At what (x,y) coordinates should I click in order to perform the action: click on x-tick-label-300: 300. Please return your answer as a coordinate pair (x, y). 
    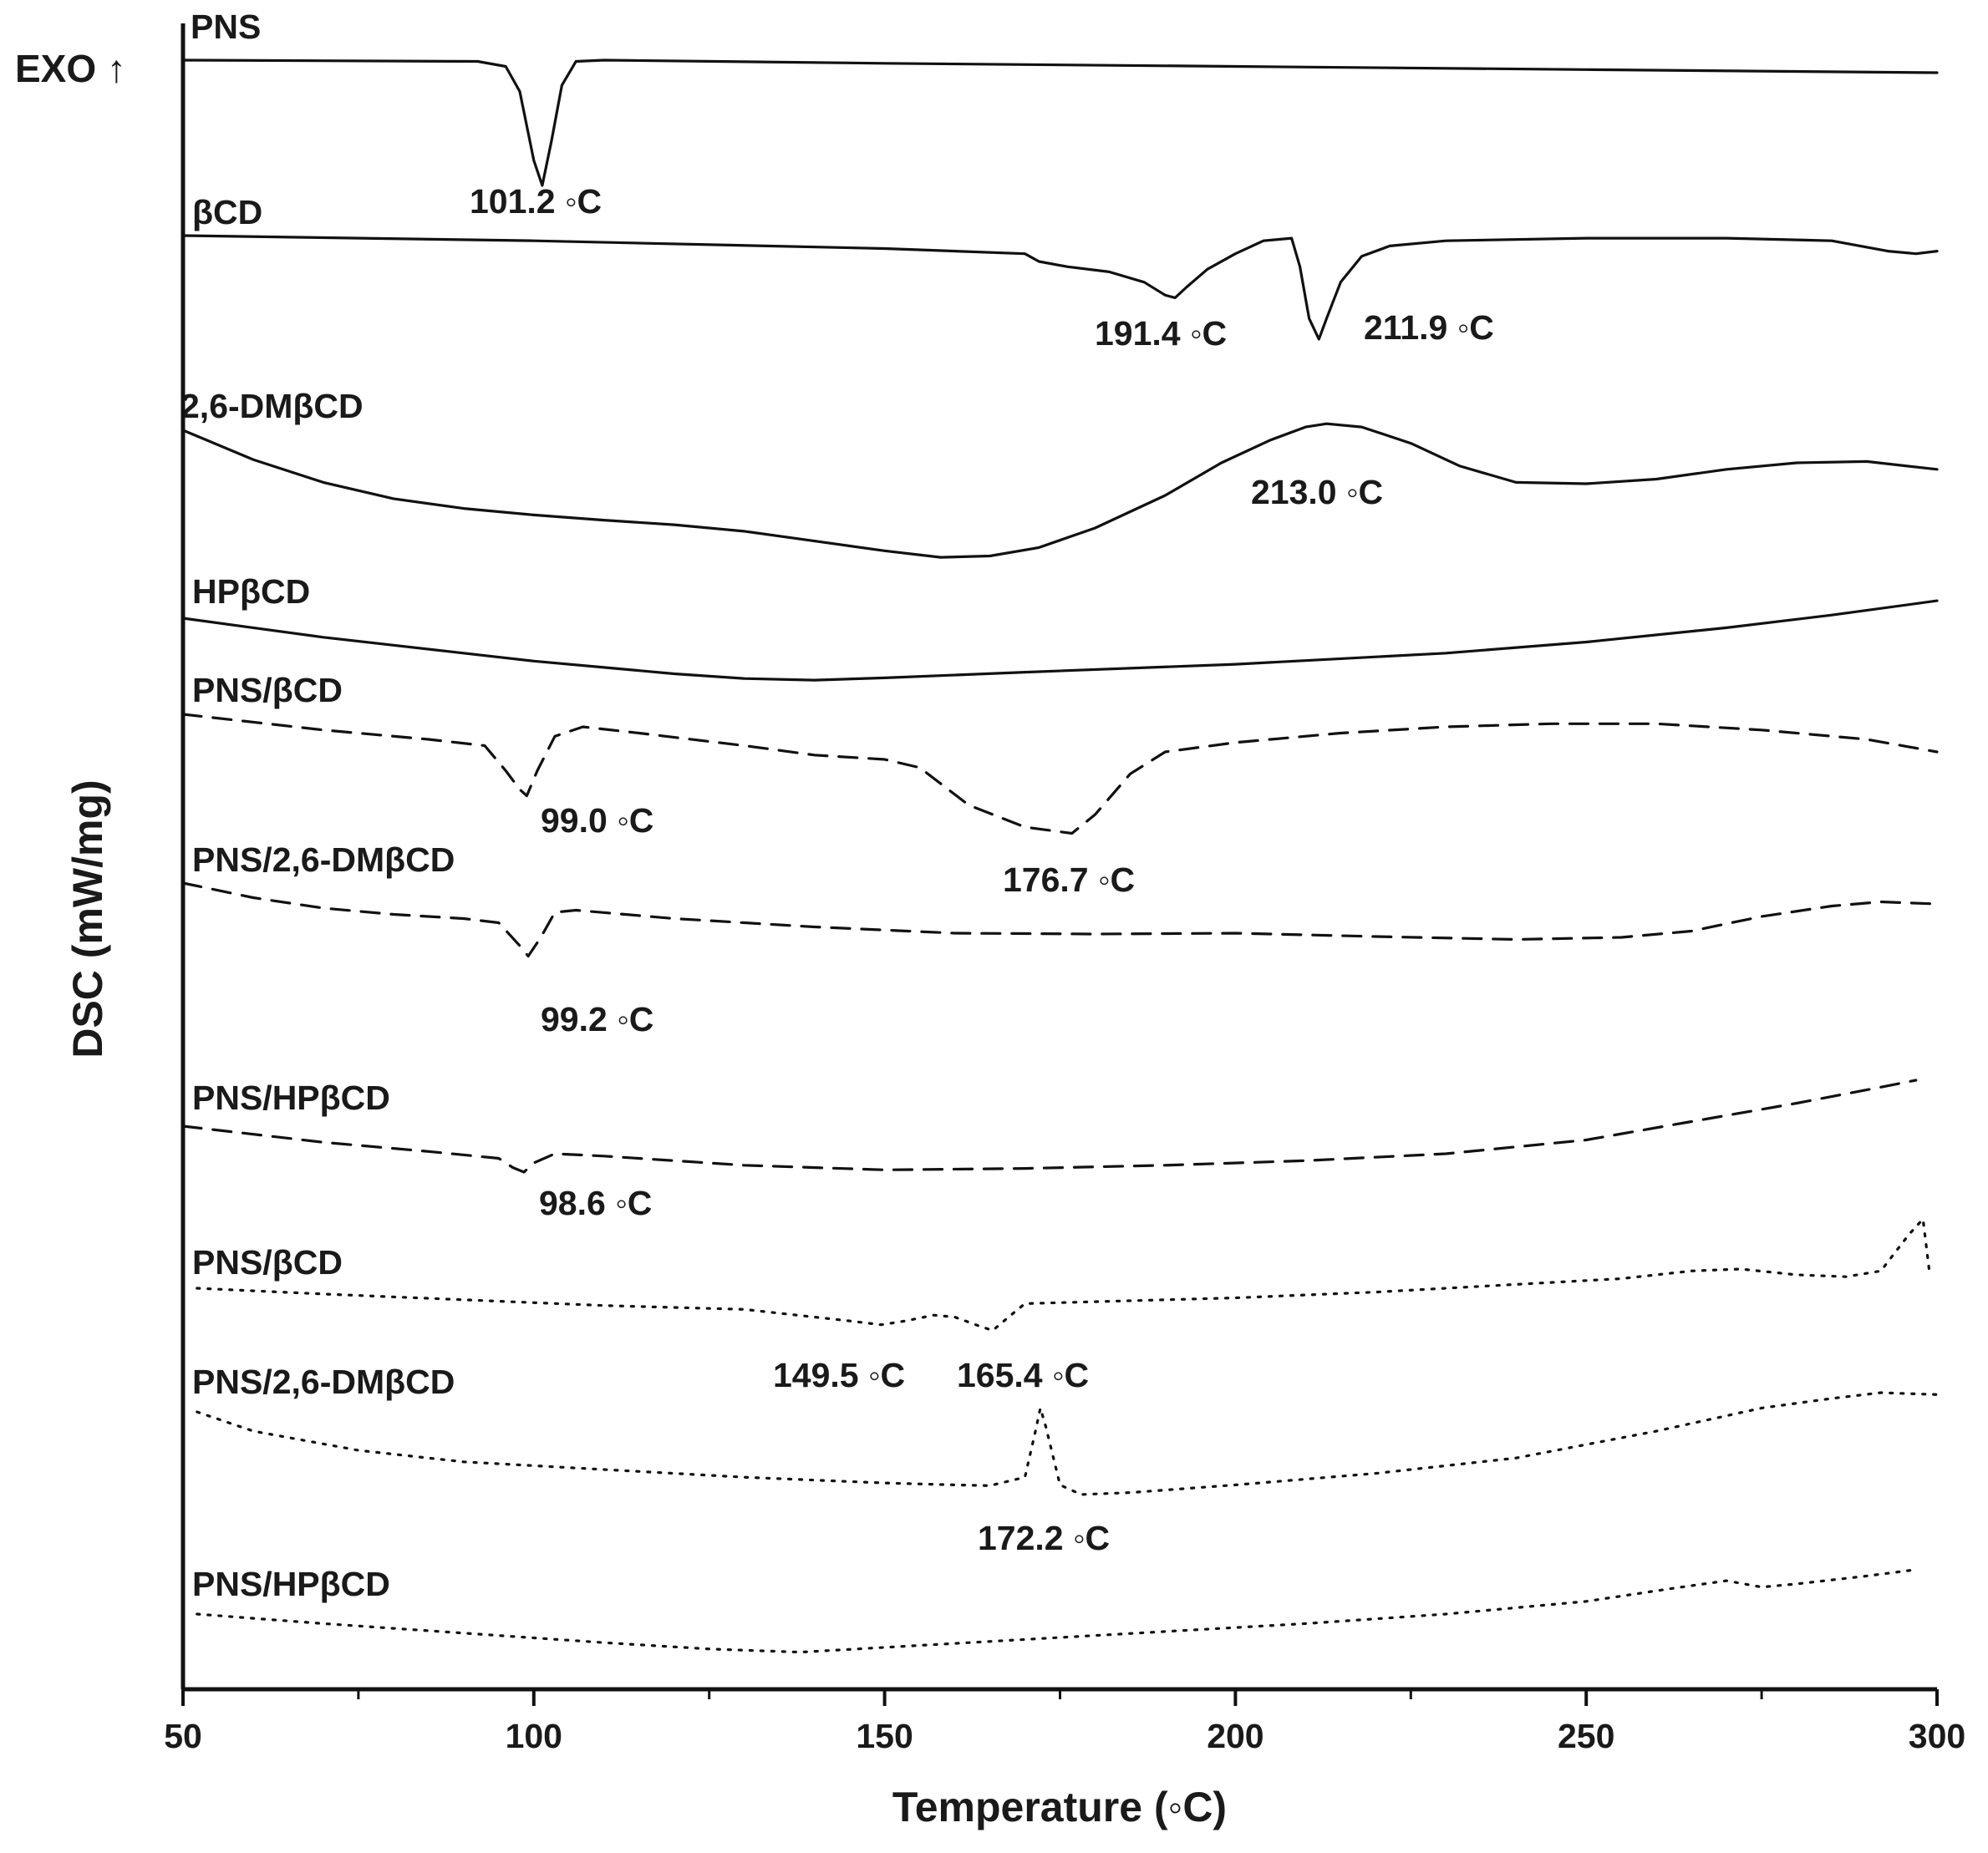
    Looking at the image, I should click on (1937, 1736).